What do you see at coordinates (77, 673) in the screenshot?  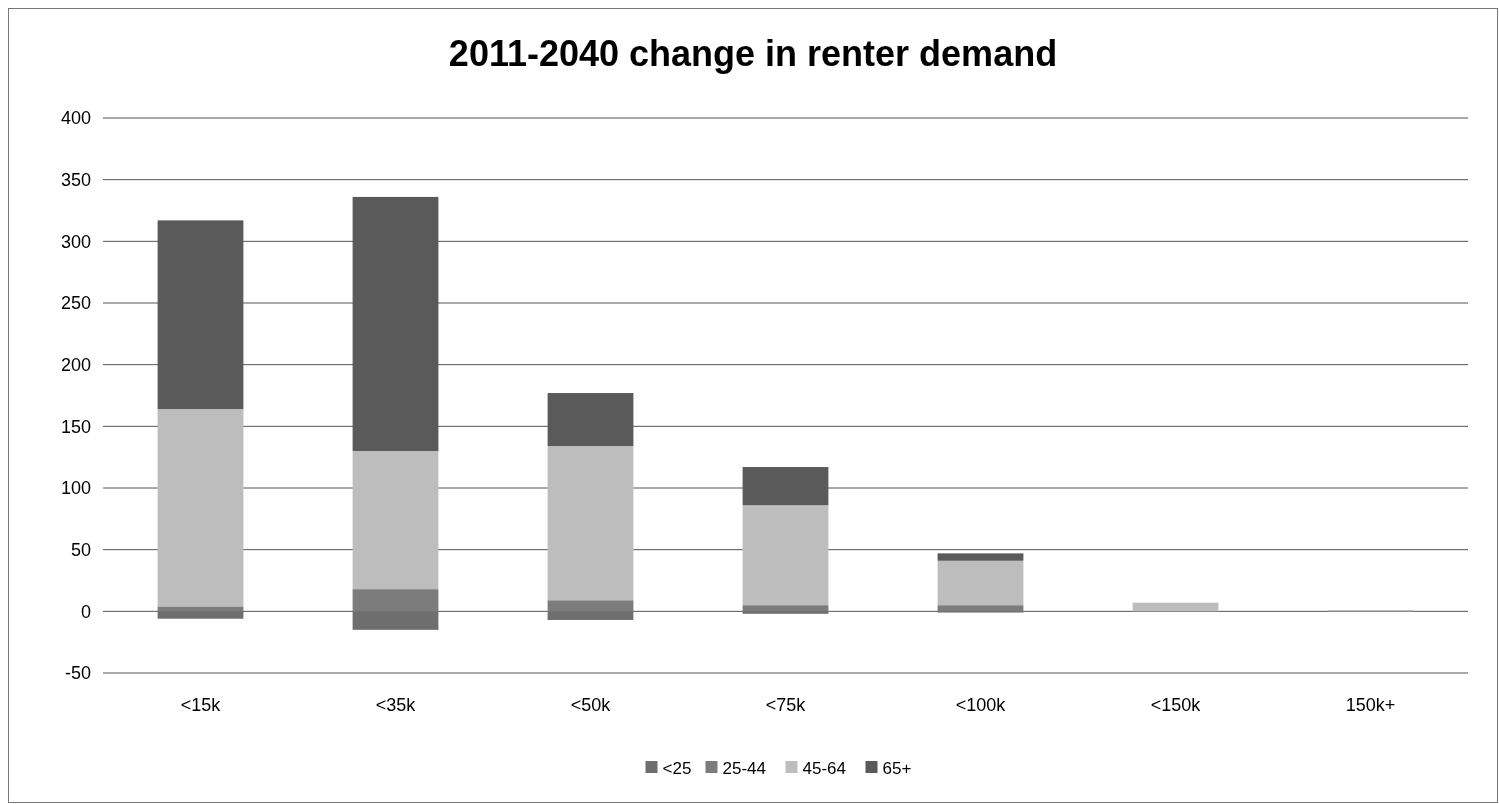 I see `y-tick-label: -50` at bounding box center [77, 673].